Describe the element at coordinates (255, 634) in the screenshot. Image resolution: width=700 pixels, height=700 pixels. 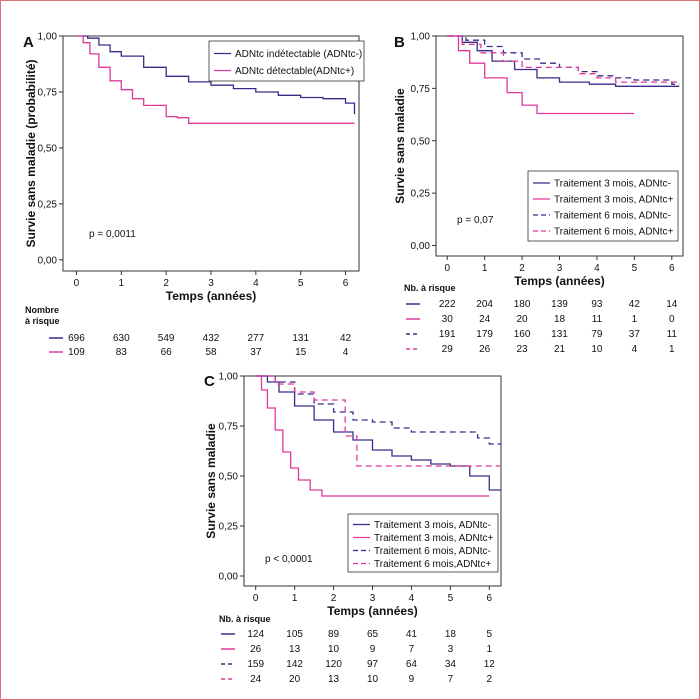
I see `risk-count: 124` at that location.